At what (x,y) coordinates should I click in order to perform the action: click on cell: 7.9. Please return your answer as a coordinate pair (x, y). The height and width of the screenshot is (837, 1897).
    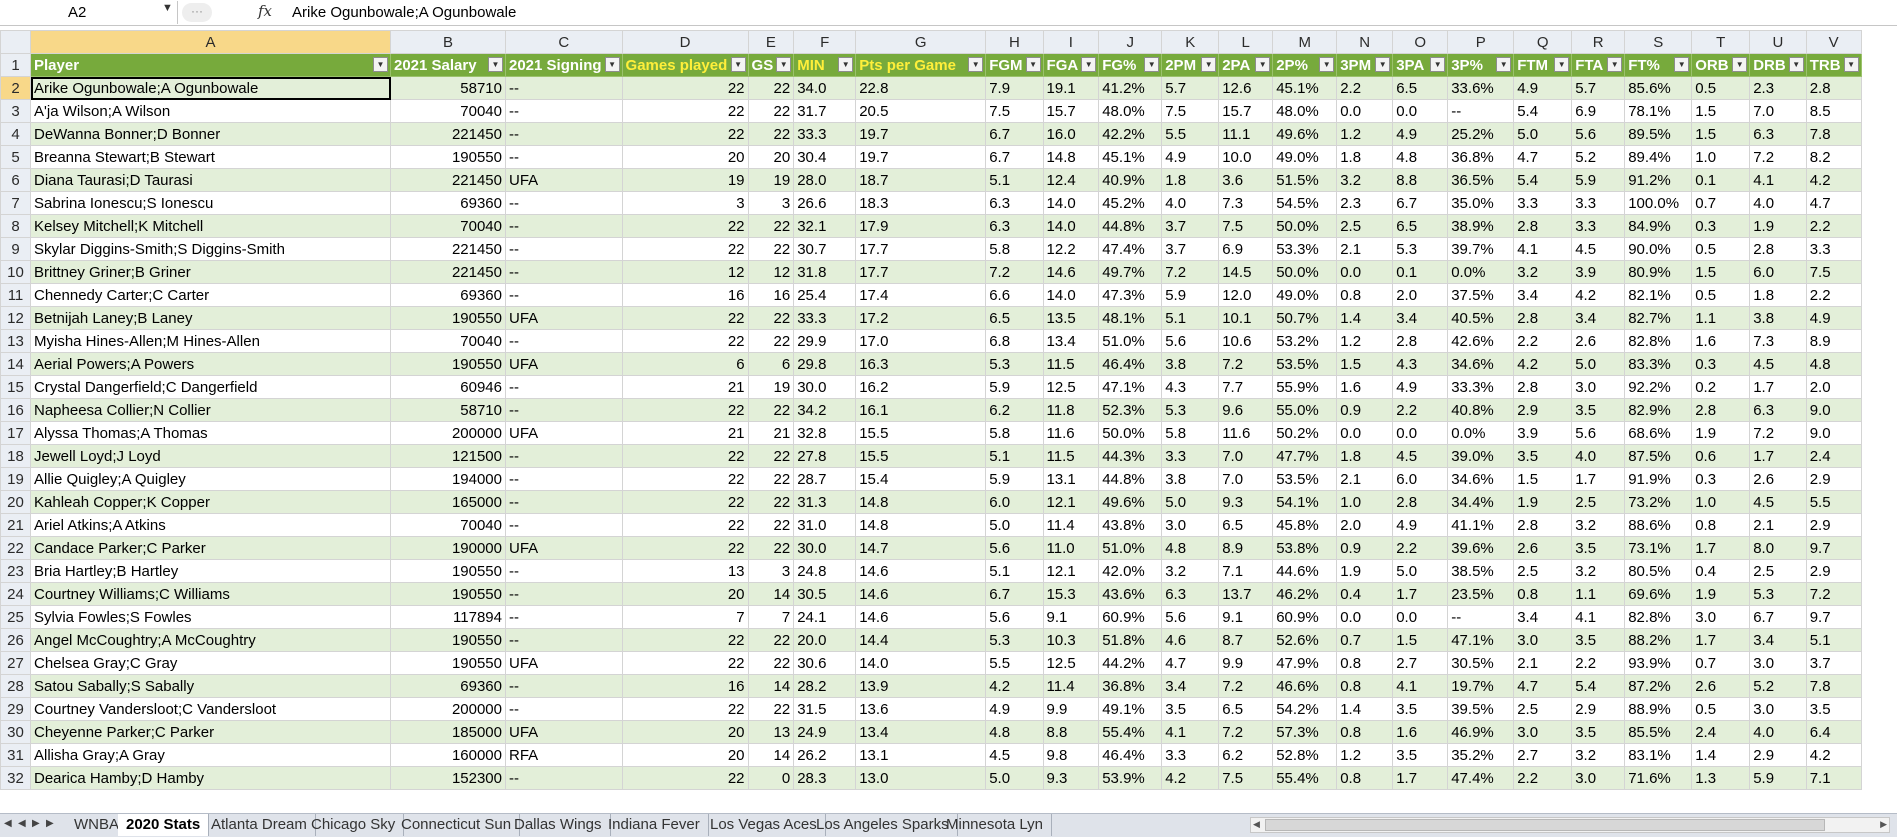
    Looking at the image, I should click on (1014, 88).